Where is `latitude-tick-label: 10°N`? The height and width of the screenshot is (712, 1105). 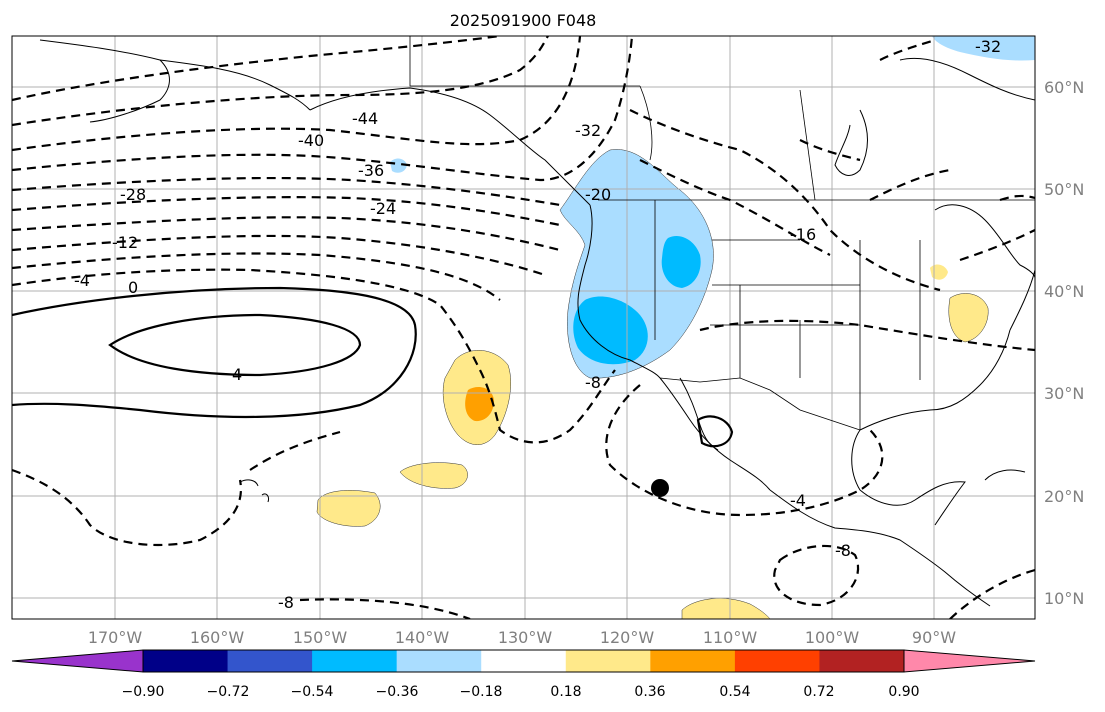 latitude-tick-label: 10°N is located at coordinates (1064, 598).